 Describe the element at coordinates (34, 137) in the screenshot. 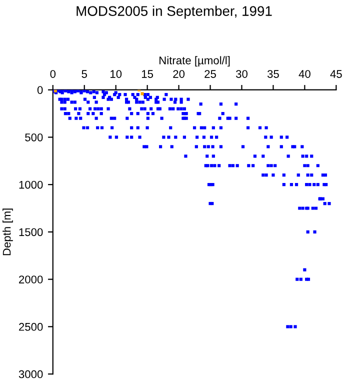

I see `y-tick-label: 500` at that location.